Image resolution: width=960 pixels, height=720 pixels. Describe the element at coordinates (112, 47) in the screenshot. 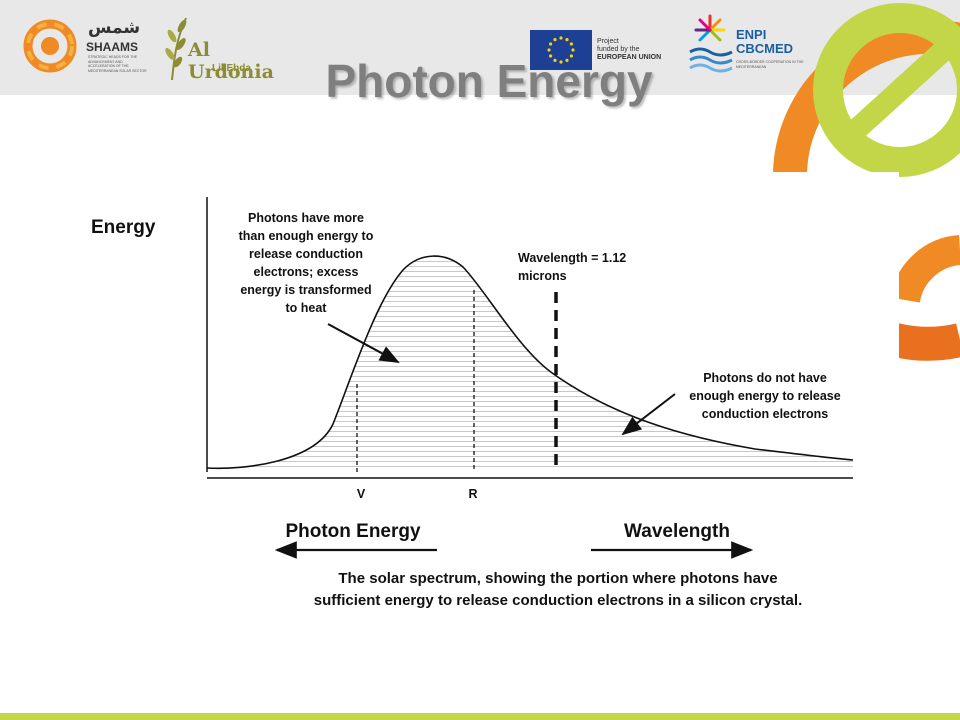

I see `shaams-name: SHAAMS` at that location.